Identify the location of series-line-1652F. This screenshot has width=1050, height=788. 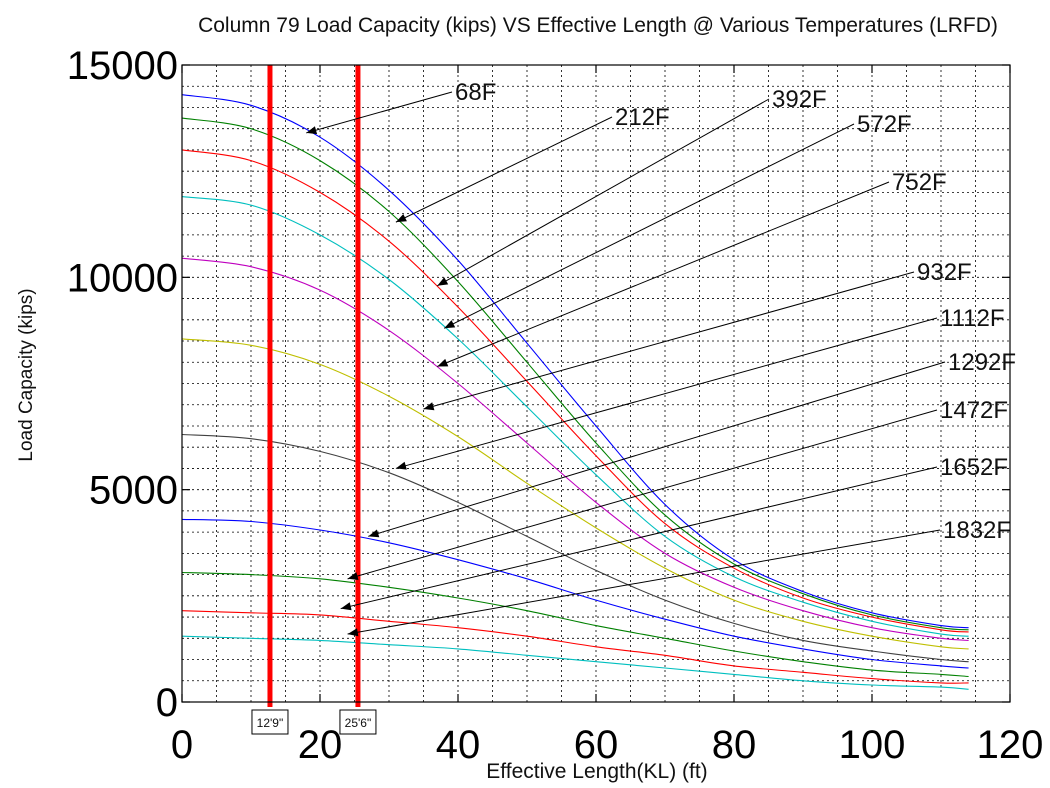
(575, 647).